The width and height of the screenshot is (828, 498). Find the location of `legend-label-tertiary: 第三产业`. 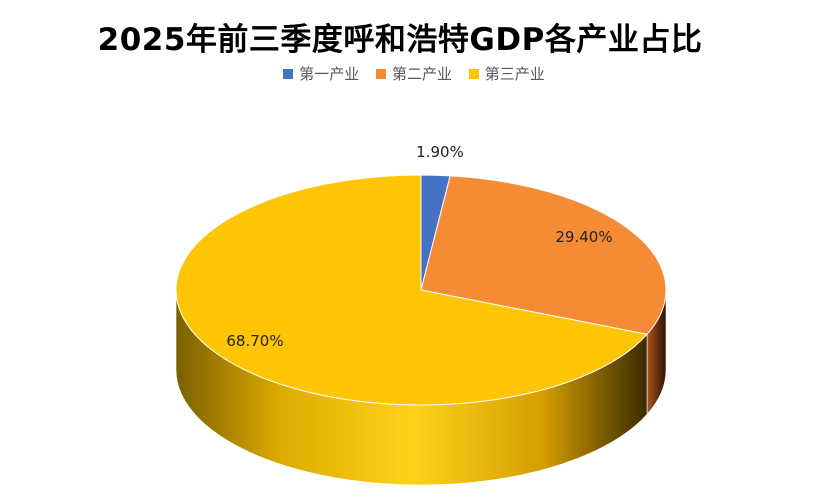

legend-label-tertiary: 第三产业 is located at coordinates (514, 74).